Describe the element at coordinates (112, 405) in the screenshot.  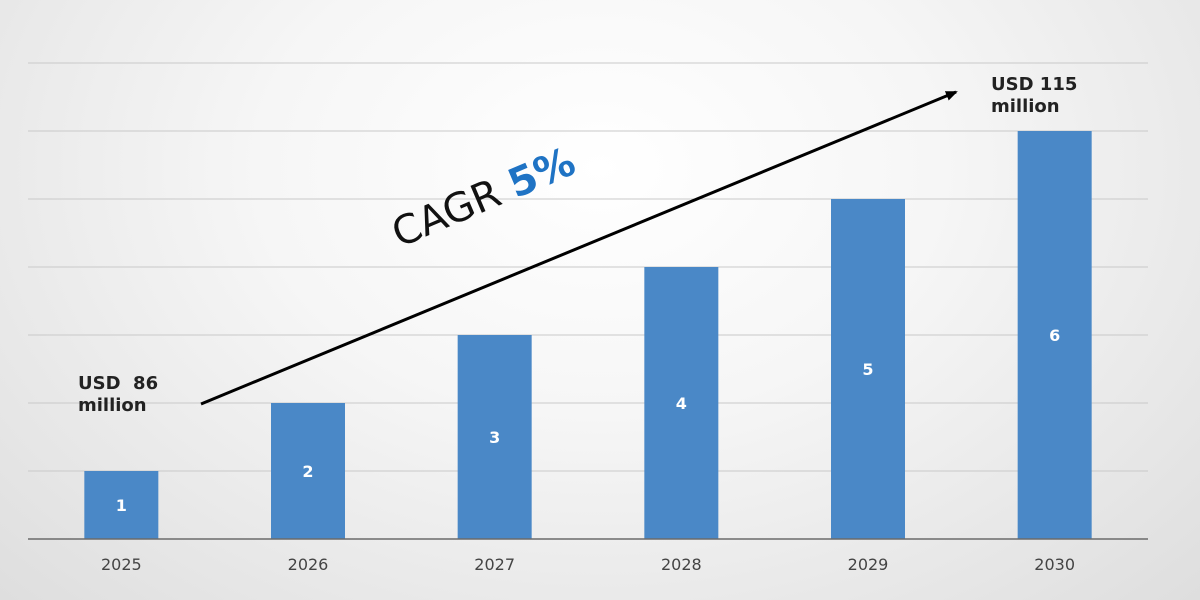
I see `start-value-line2: million` at that location.